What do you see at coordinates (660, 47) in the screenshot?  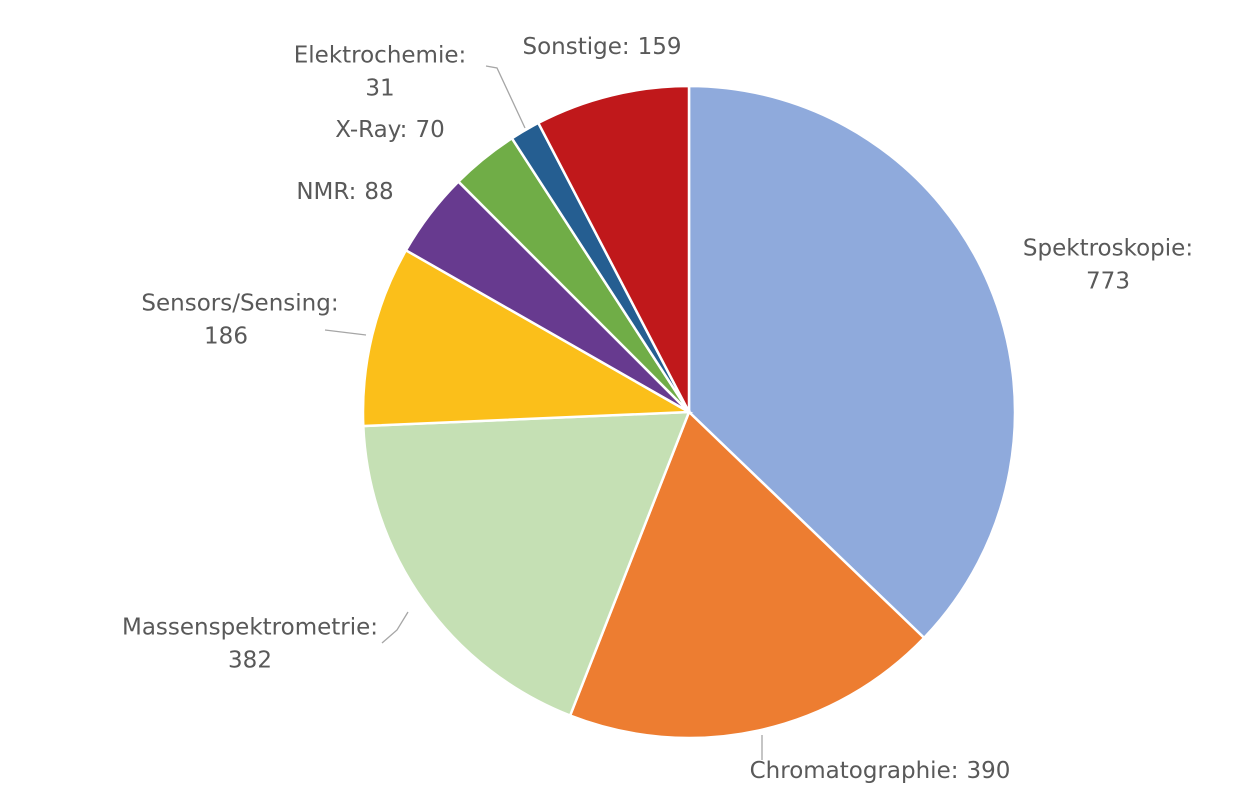 I see `data-label-value: 159` at bounding box center [660, 47].